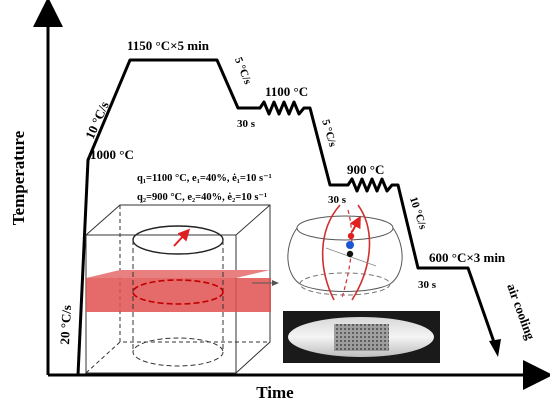 Image resolution: width=550 pixels, height=406 pixels. What do you see at coordinates (331, 252) in the screenshot?
I see `shear-band-left` at bounding box center [331, 252].